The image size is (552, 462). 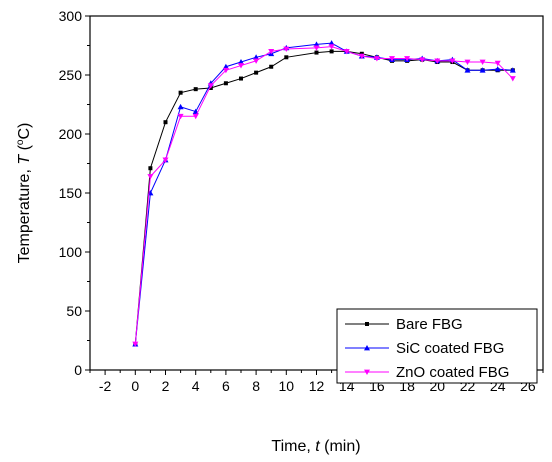 What do you see at coordinates (71, 16) in the screenshot?
I see `y-tick-label: 300` at bounding box center [71, 16].